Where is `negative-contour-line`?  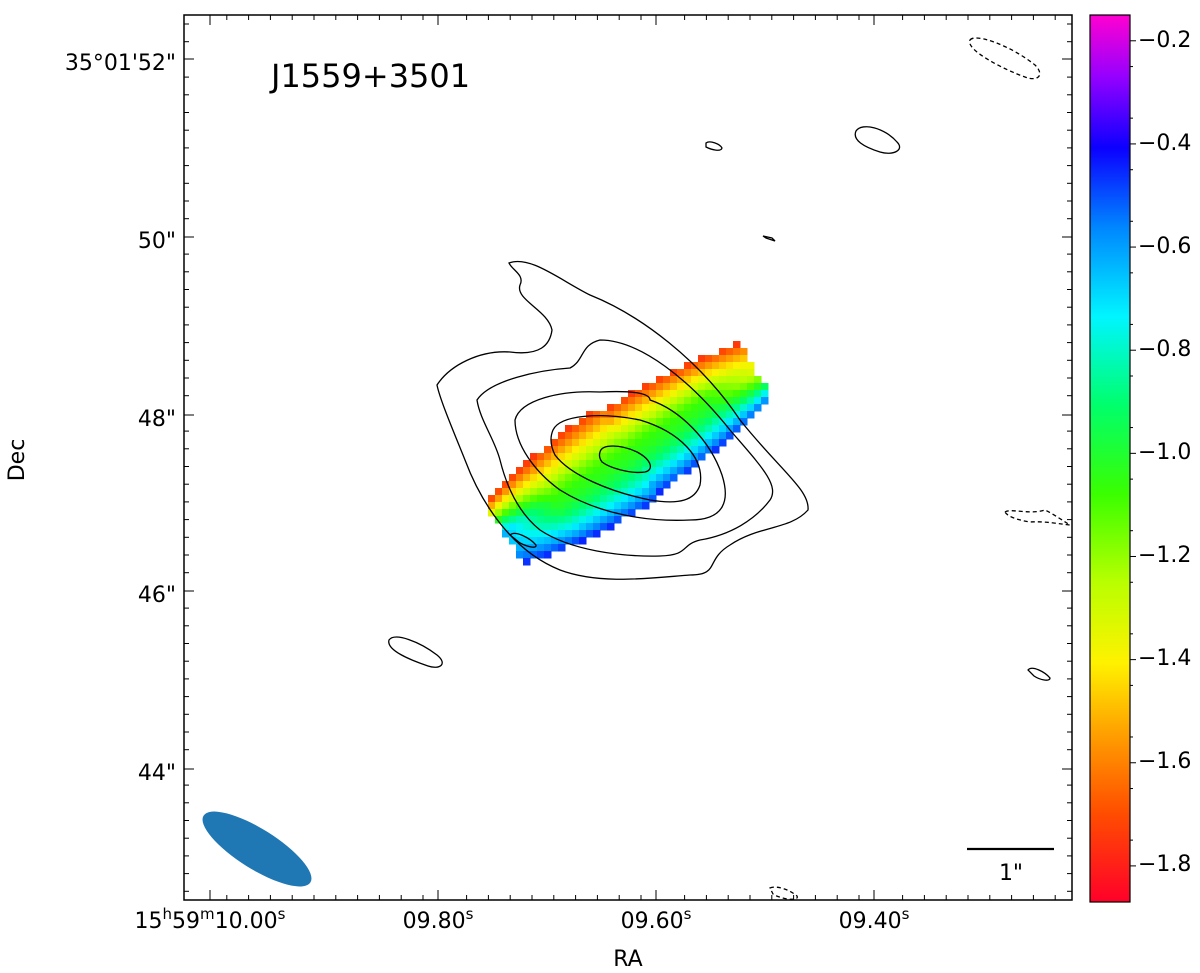
negative-contour-line is located at coordinates (1005, 58).